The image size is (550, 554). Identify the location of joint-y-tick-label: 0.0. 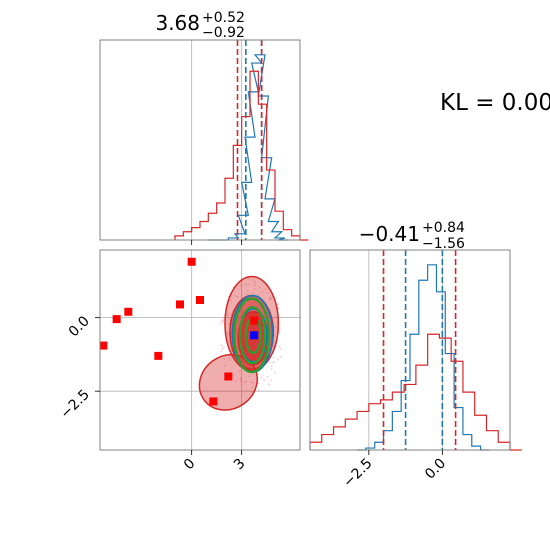
(79, 326).